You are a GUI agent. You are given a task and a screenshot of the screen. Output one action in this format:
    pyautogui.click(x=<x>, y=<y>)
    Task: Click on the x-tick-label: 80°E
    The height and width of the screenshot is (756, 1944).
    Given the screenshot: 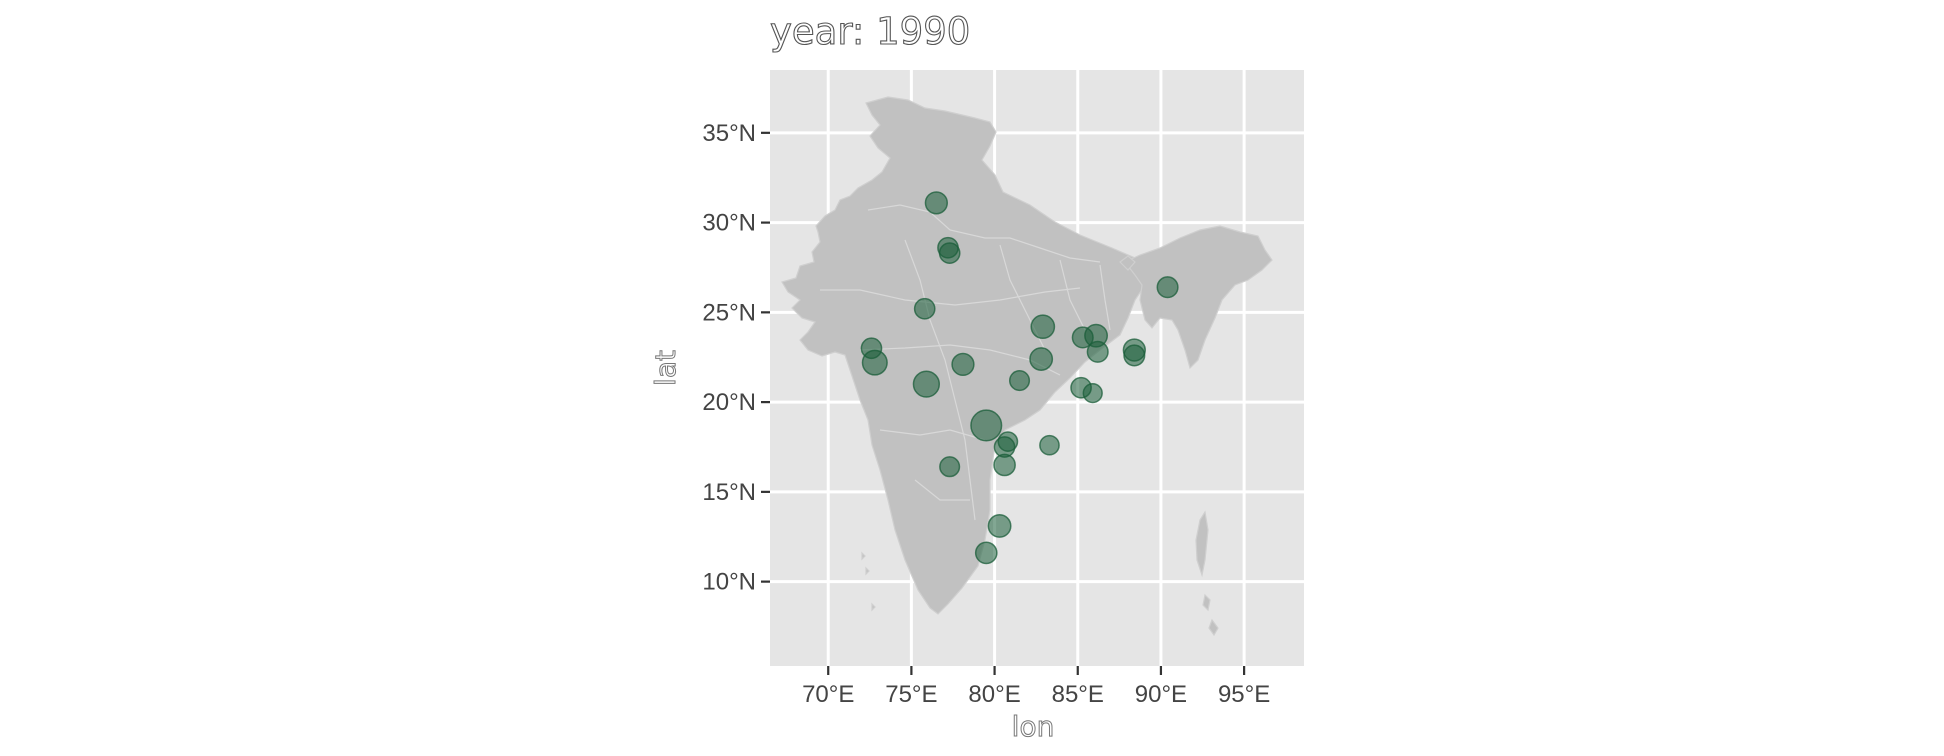 What is the action you would take?
    pyautogui.click(x=994, y=694)
    